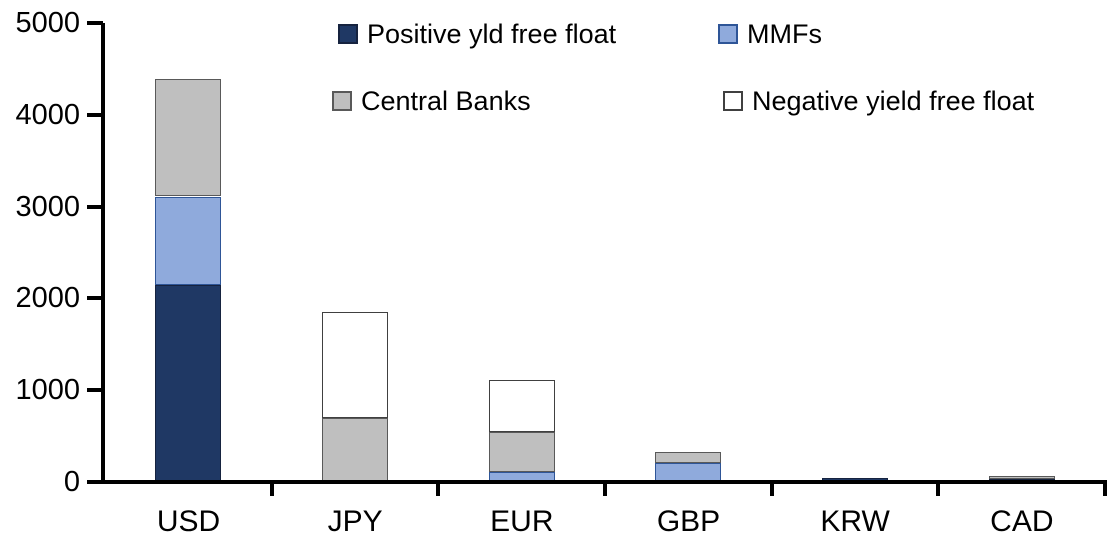  What do you see at coordinates (492, 34) in the screenshot?
I see `legend-label-positive-yld-free-float: Positive yld free float` at bounding box center [492, 34].